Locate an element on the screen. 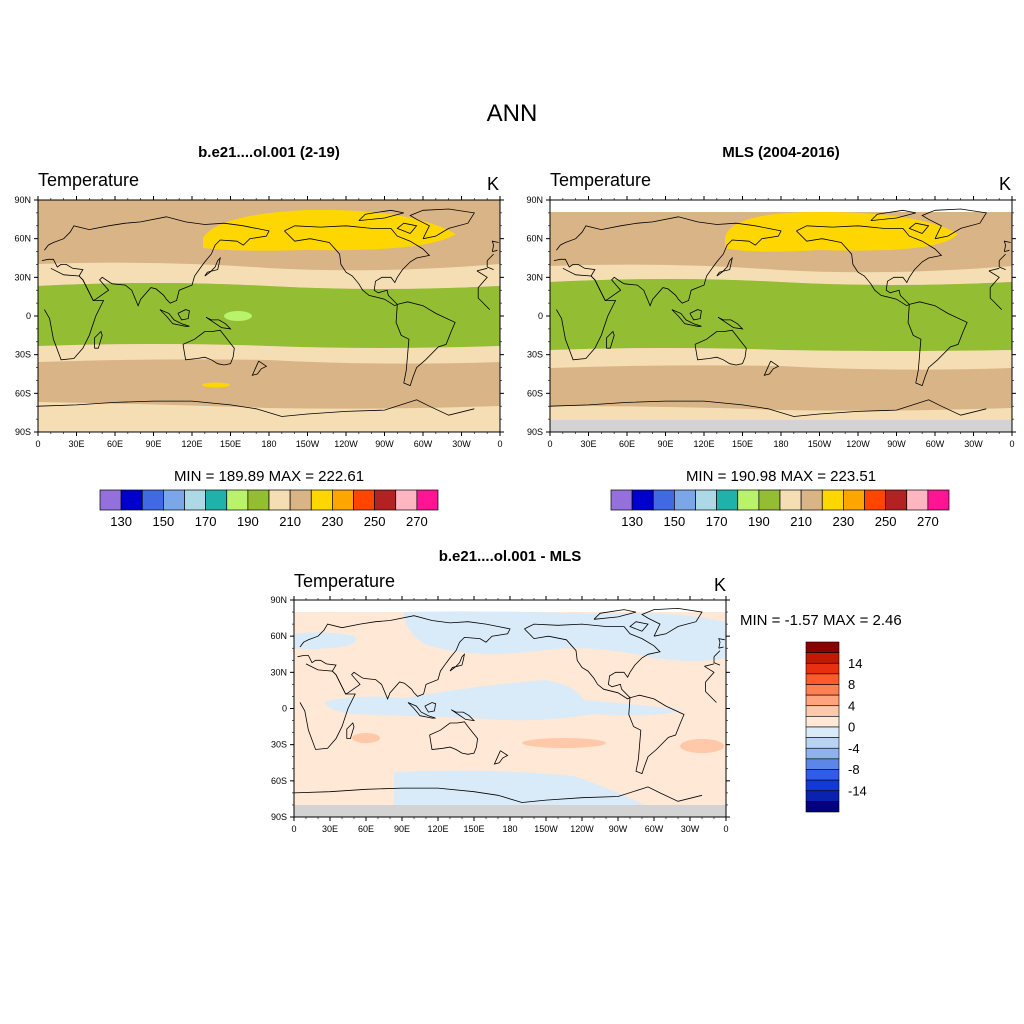  panel-obs-title: MLS (2004-2016) is located at coordinates (781, 152).